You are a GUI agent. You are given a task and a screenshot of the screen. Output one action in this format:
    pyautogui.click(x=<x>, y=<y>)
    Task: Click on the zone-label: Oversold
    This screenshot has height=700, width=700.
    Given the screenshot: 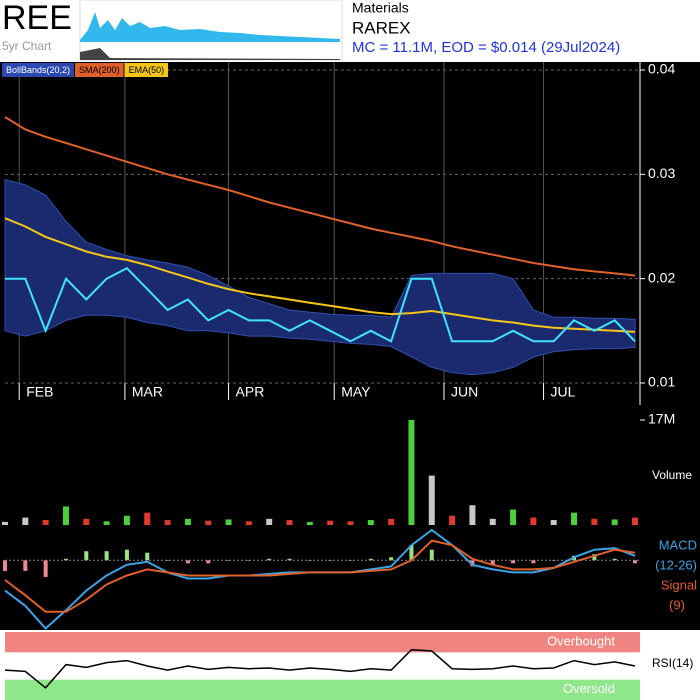 What is the action you would take?
    pyautogui.click(x=589, y=688)
    